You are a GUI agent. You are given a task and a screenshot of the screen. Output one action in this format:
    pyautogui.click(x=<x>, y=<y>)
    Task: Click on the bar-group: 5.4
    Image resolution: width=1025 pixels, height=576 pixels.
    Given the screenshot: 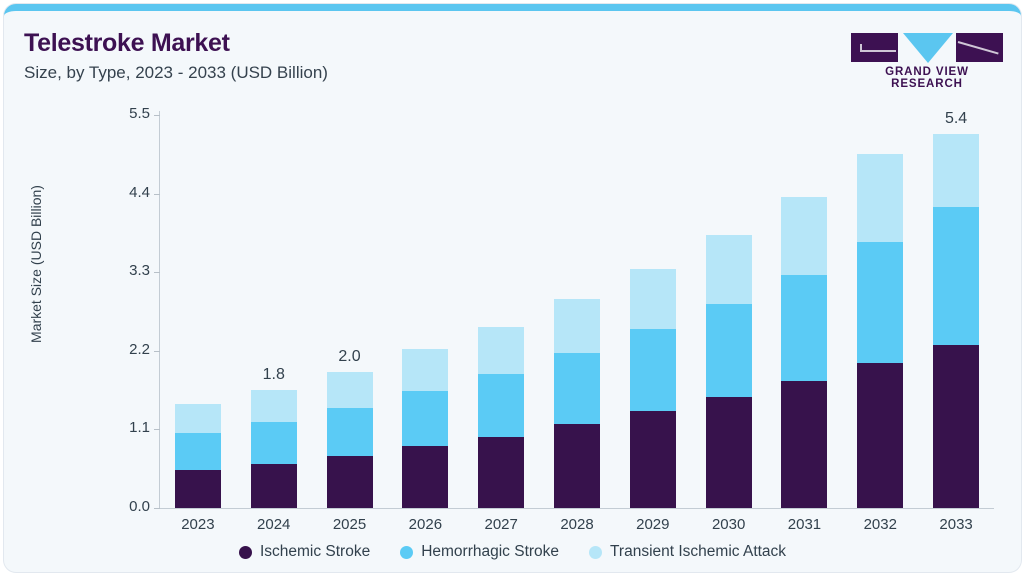 What is the action you would take?
    pyautogui.click(x=956, y=309)
    